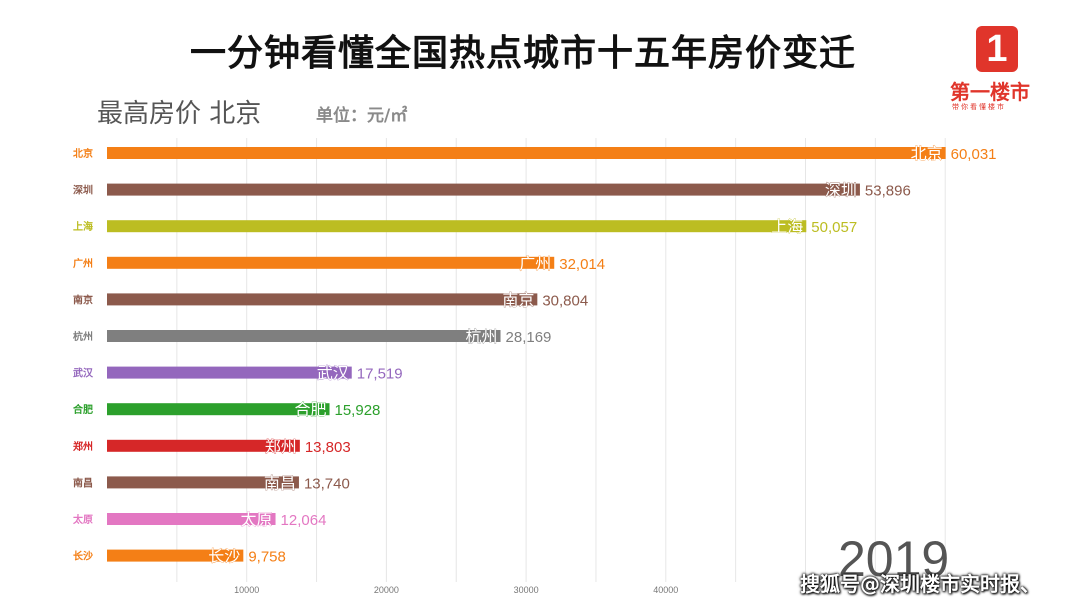 This screenshot has height=608, width=1080. I want to click on logo-digit: 1, so click(997, 49).